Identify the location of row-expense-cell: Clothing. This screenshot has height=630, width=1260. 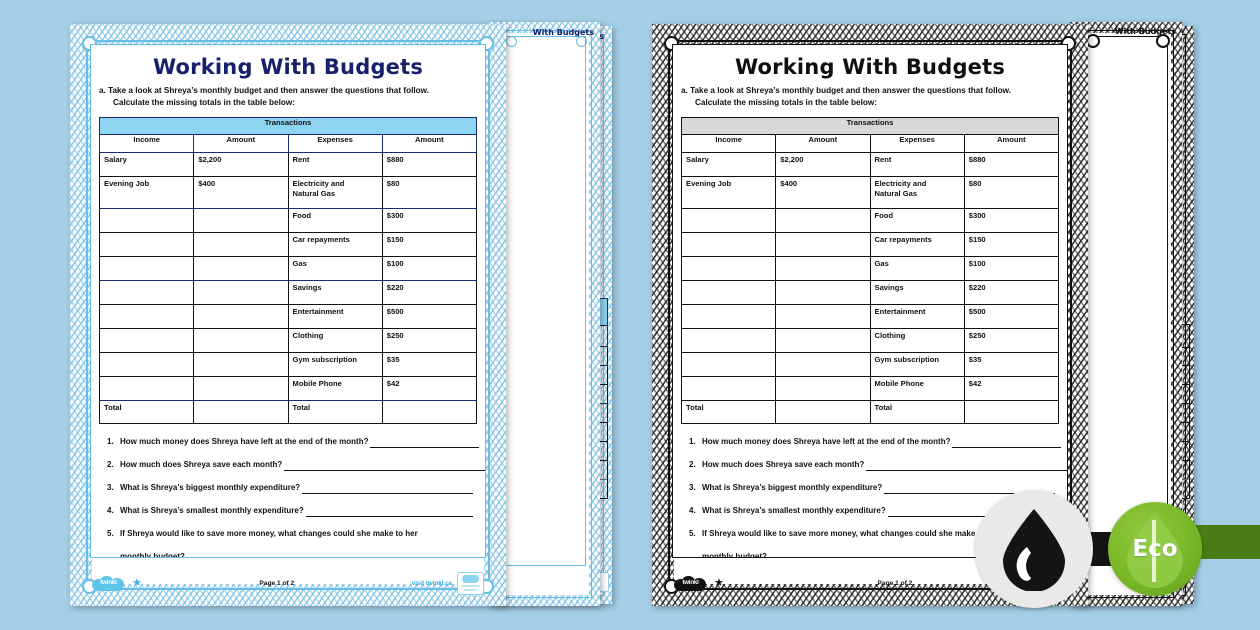
(917, 340).